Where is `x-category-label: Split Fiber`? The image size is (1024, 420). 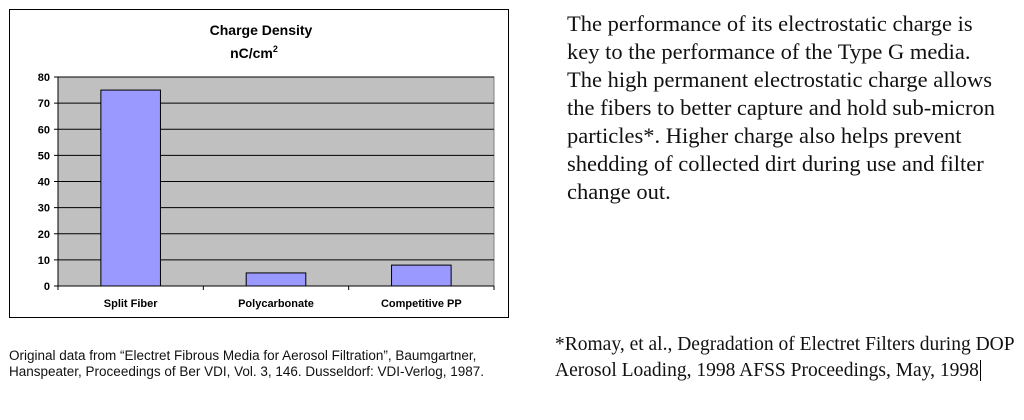
x-category-label: Split Fiber is located at coordinates (131, 304).